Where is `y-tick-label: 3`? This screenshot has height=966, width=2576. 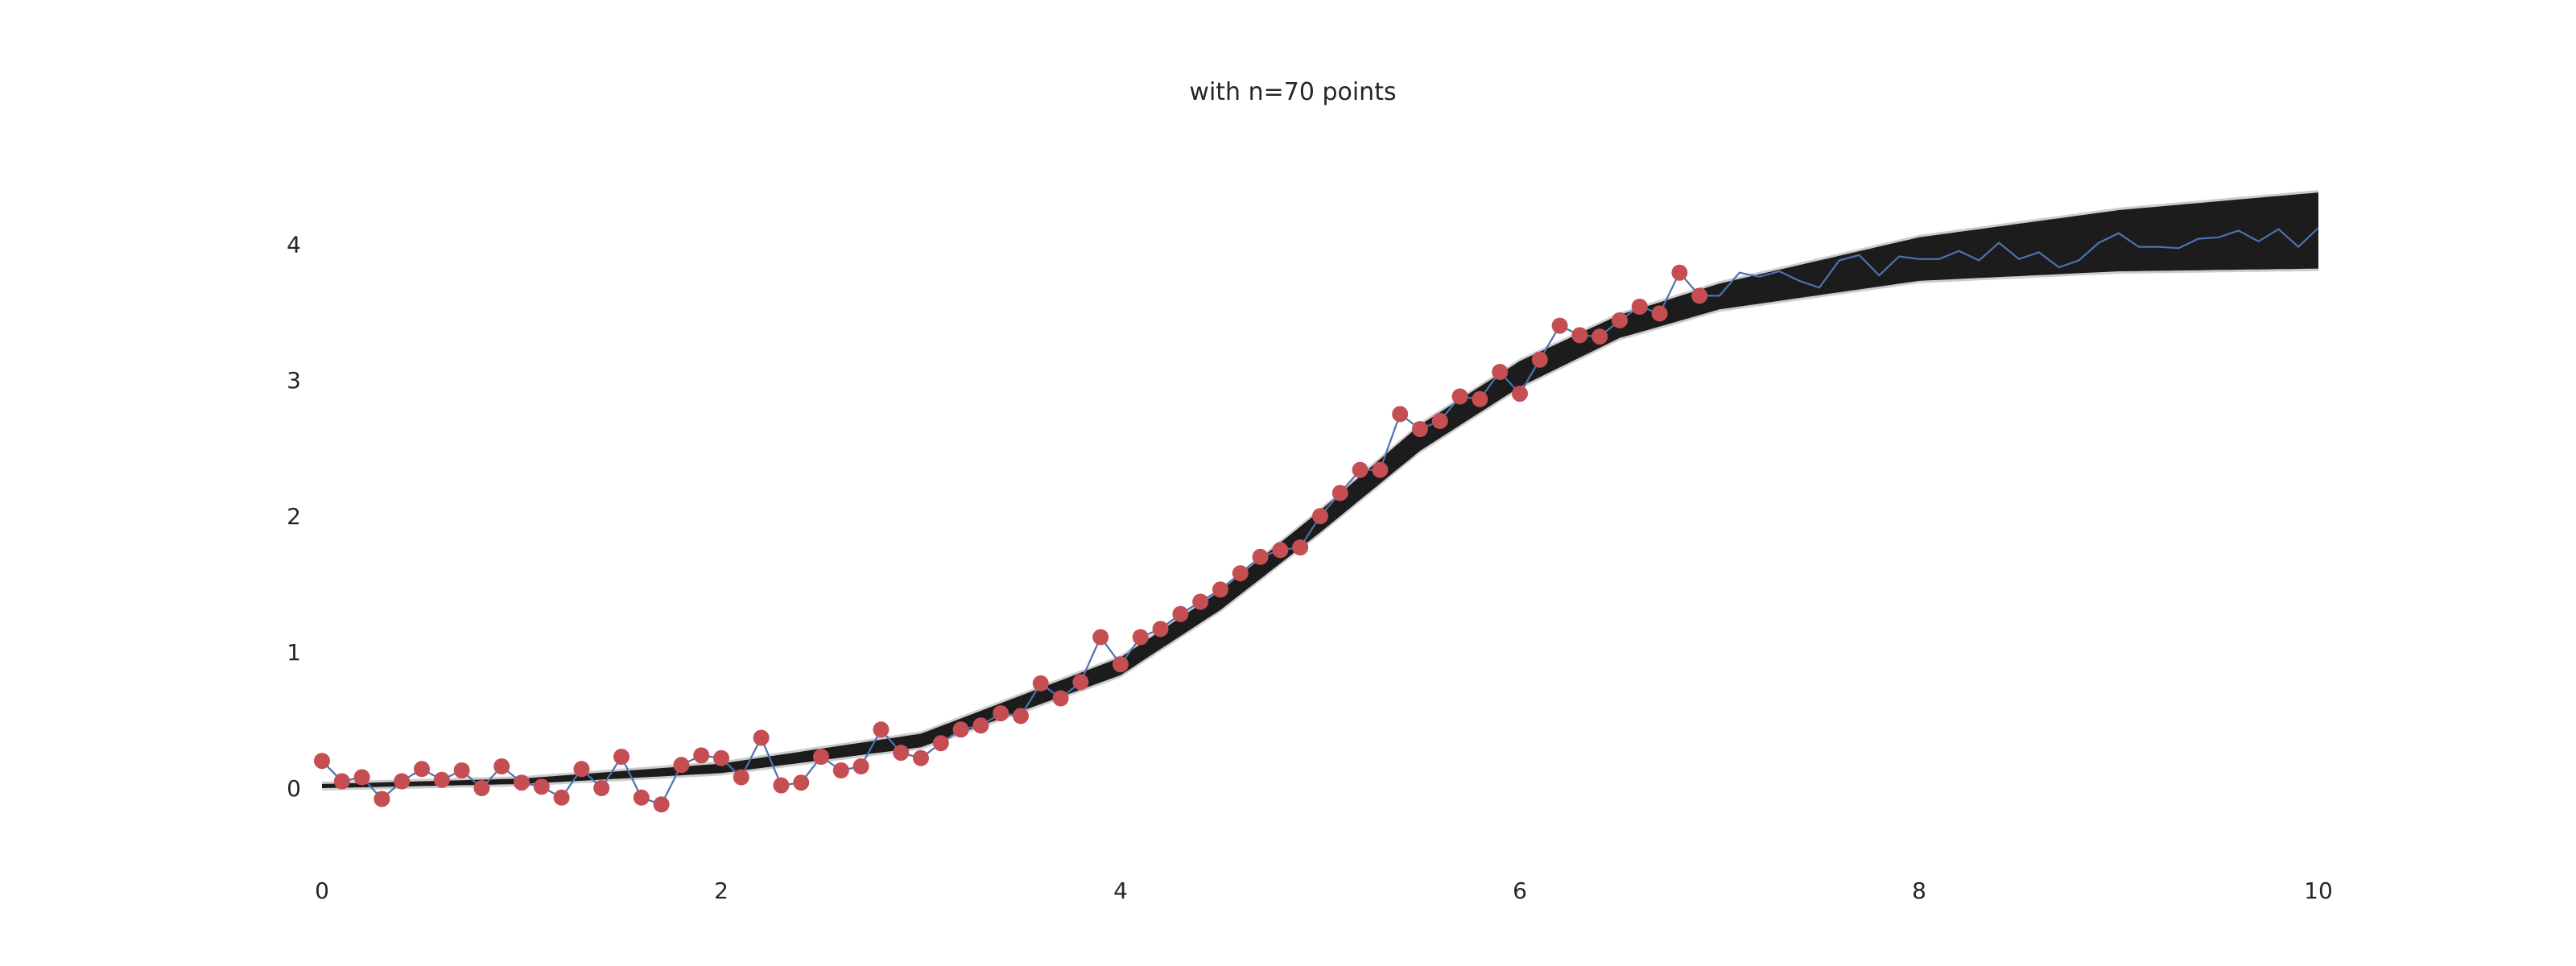 y-tick-label: 3 is located at coordinates (294, 380).